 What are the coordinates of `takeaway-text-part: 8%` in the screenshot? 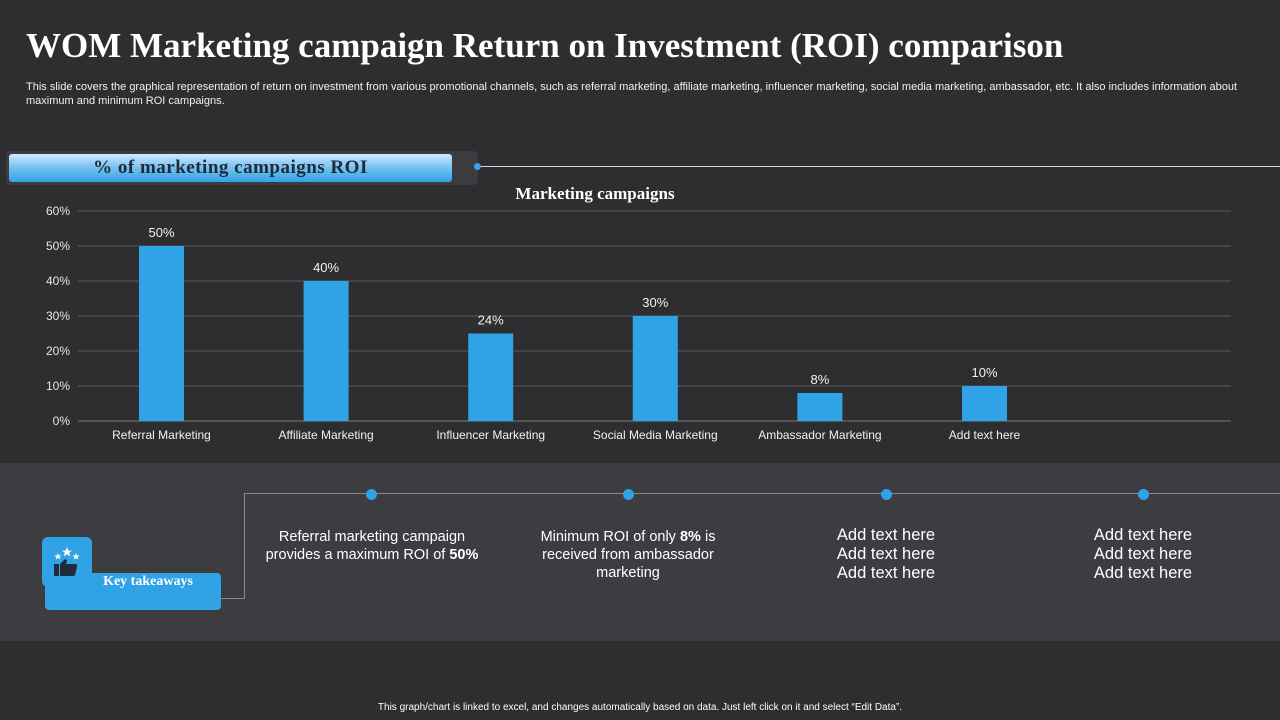 It's located at (690, 537).